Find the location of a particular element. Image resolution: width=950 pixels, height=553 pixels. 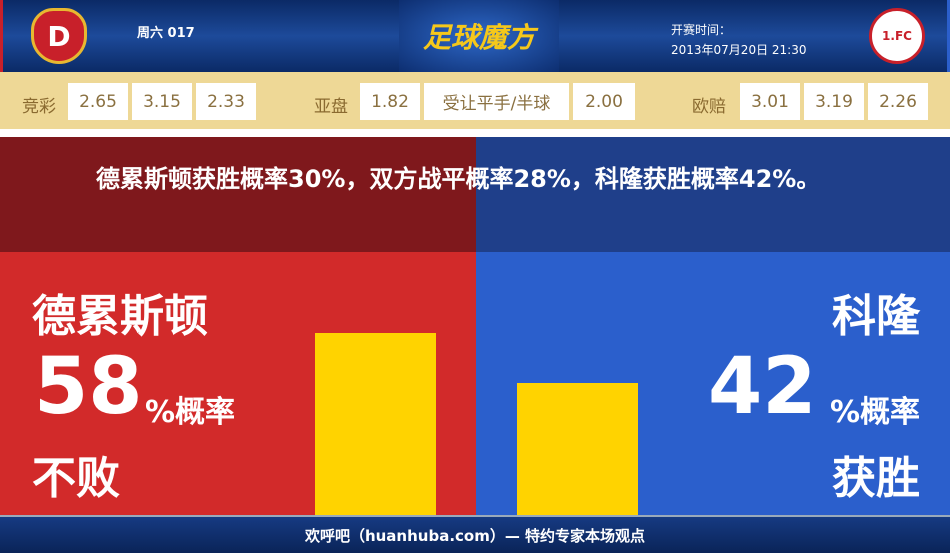

odds-value: 1.82 is located at coordinates (390, 101).